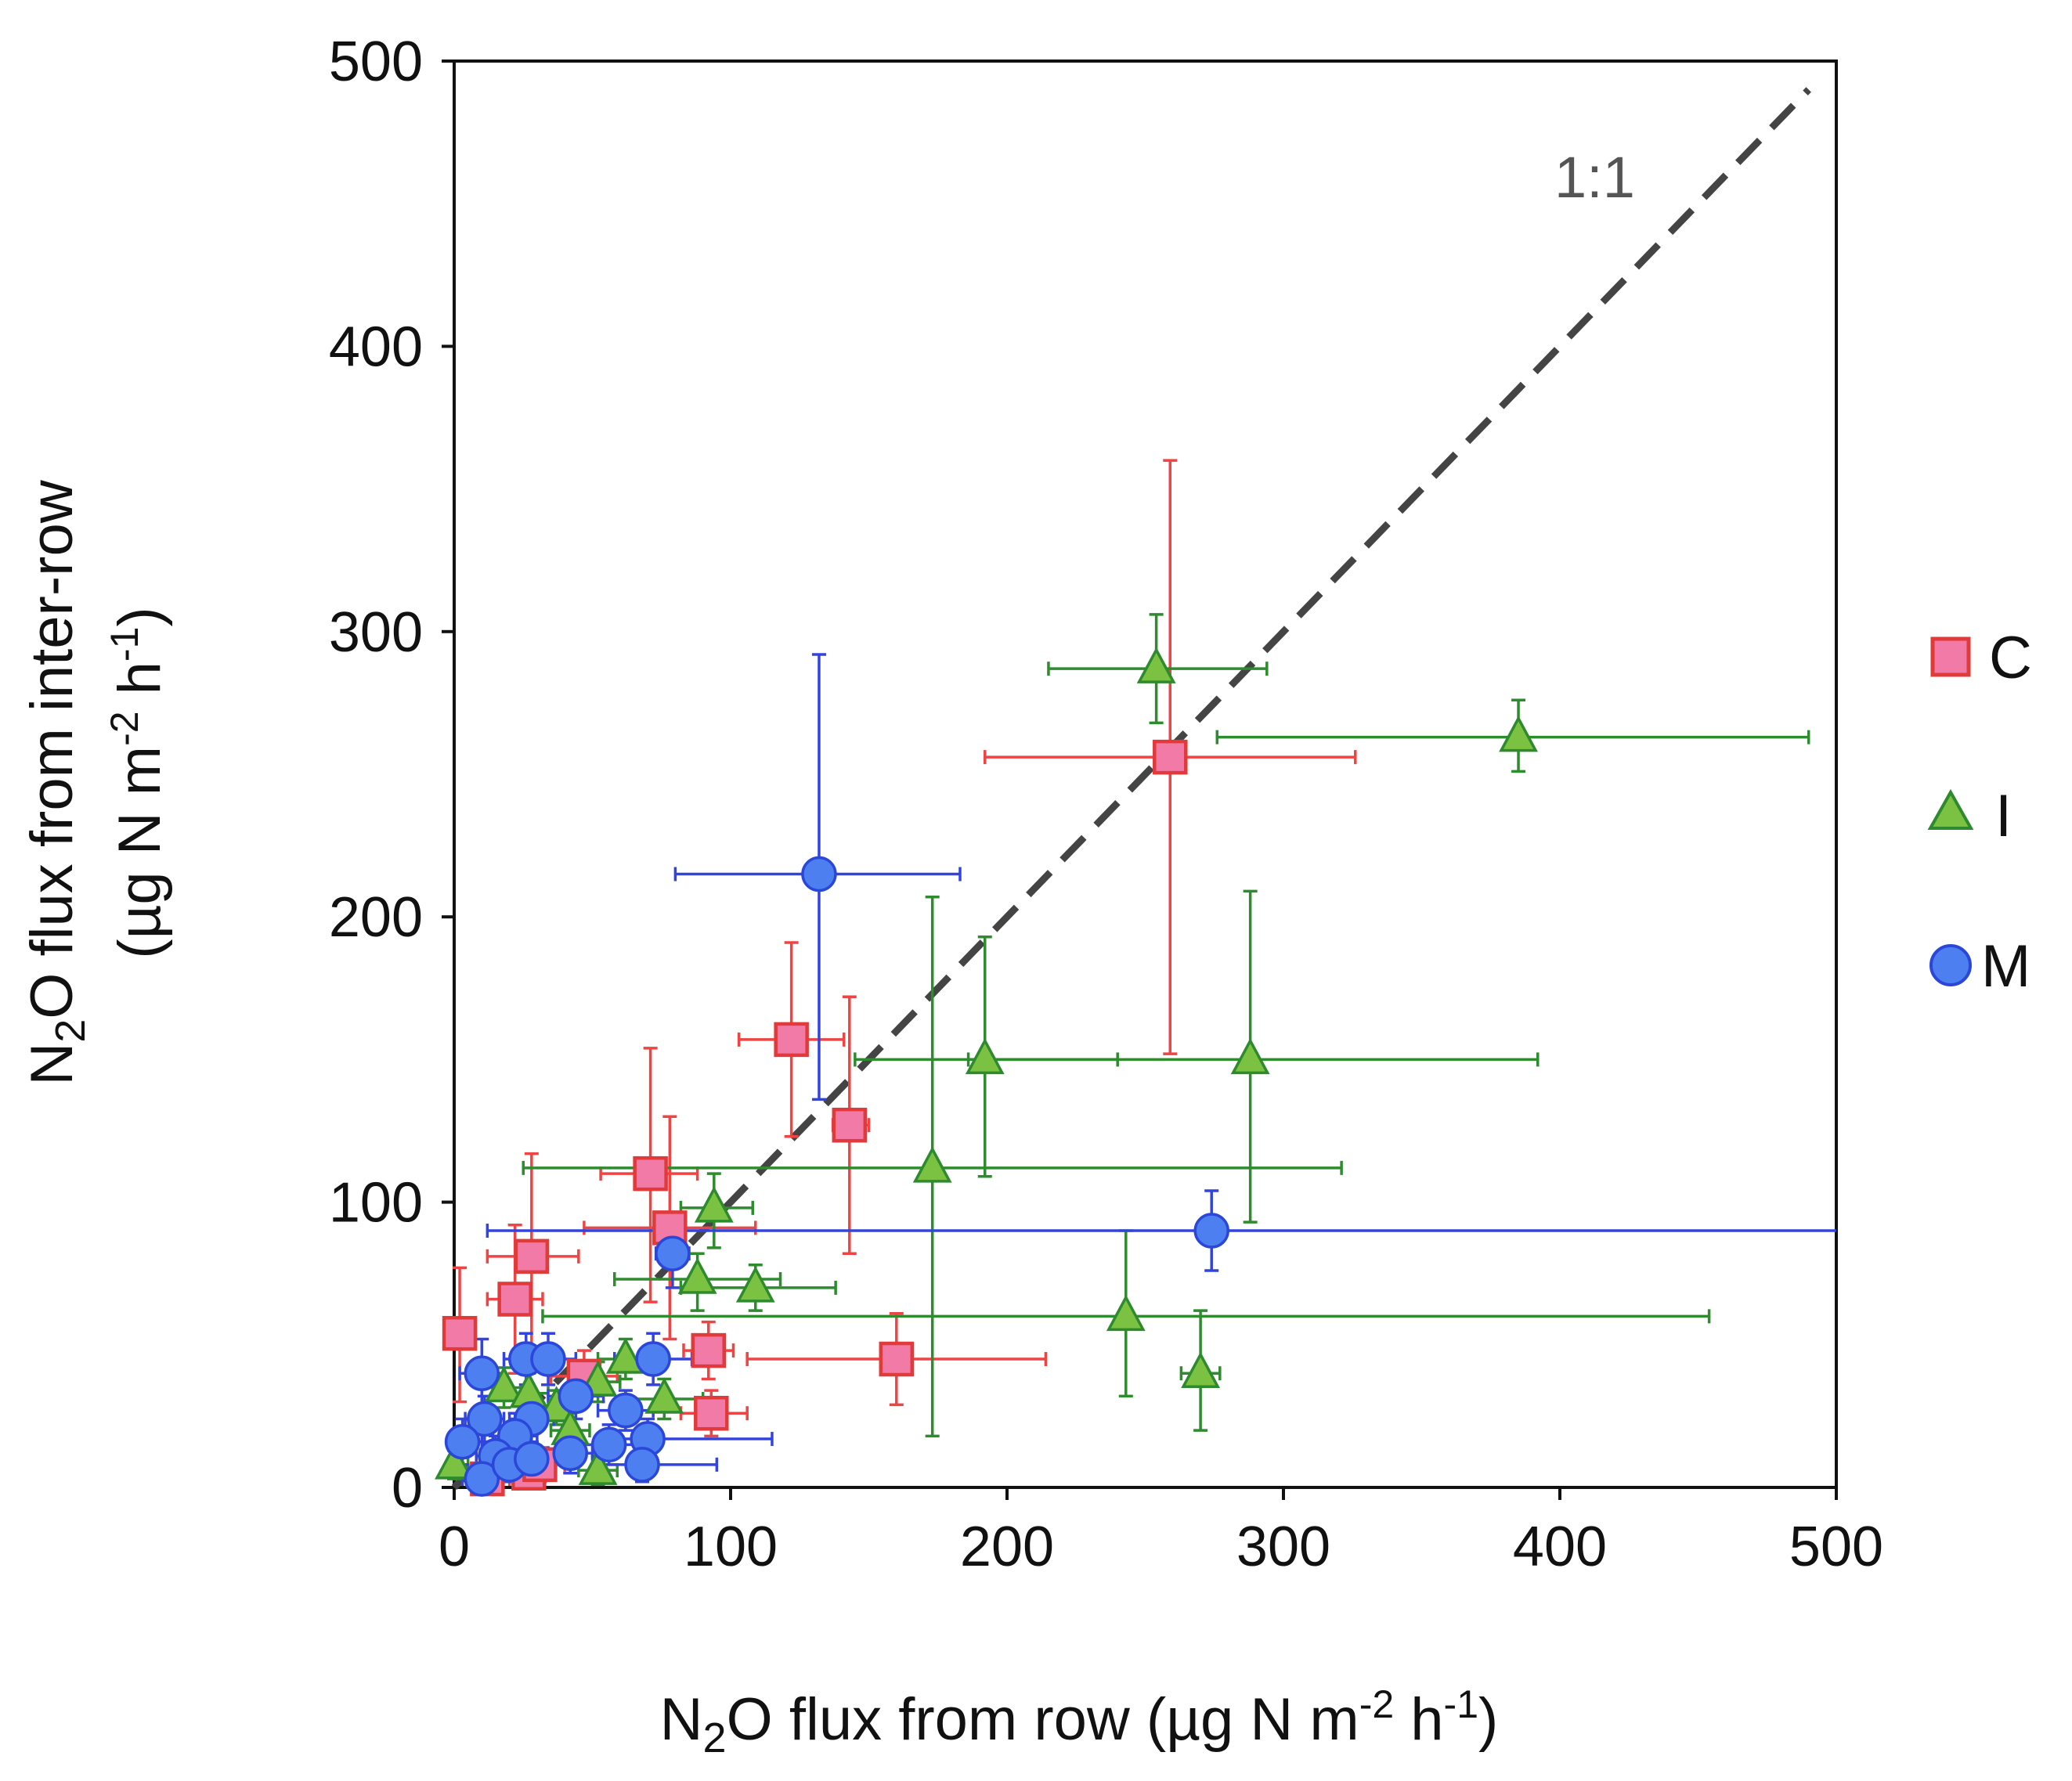 This screenshot has width=2072, height=1781. Describe the element at coordinates (376, 632) in the screenshot. I see `y-tick-label: 300` at that location.